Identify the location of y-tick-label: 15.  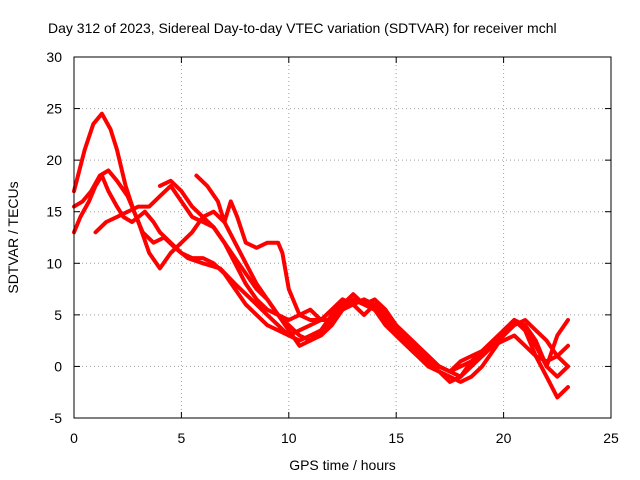
(54, 212).